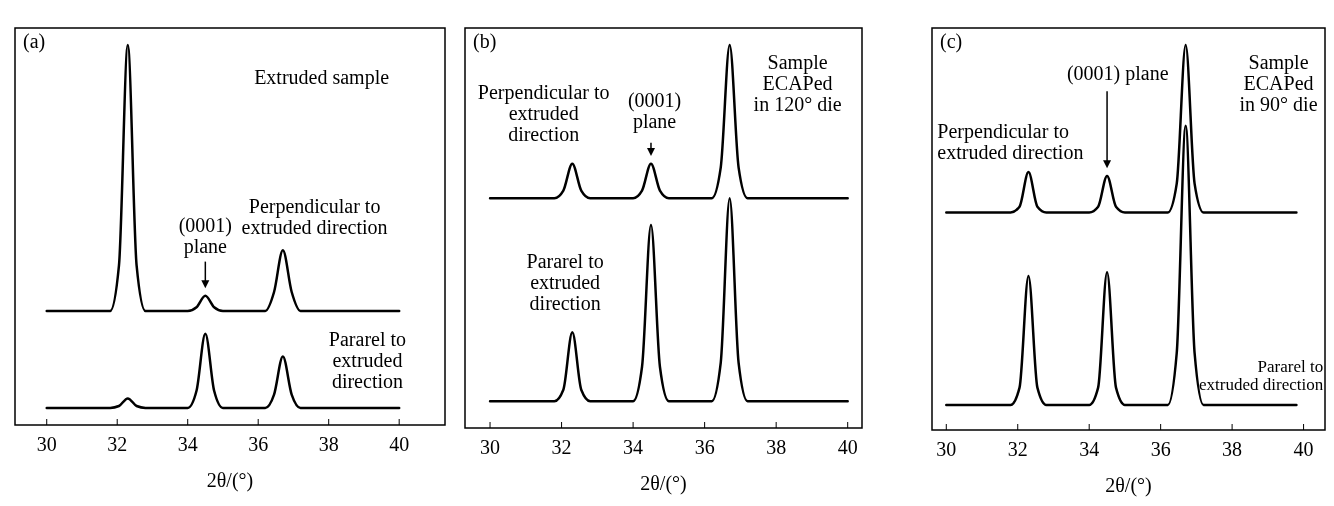 Image resolution: width=1334 pixels, height=506 pixels. Describe the element at coordinates (797, 82) in the screenshot. I see `annotation: Sample ECAPed in 120° die` at that location.